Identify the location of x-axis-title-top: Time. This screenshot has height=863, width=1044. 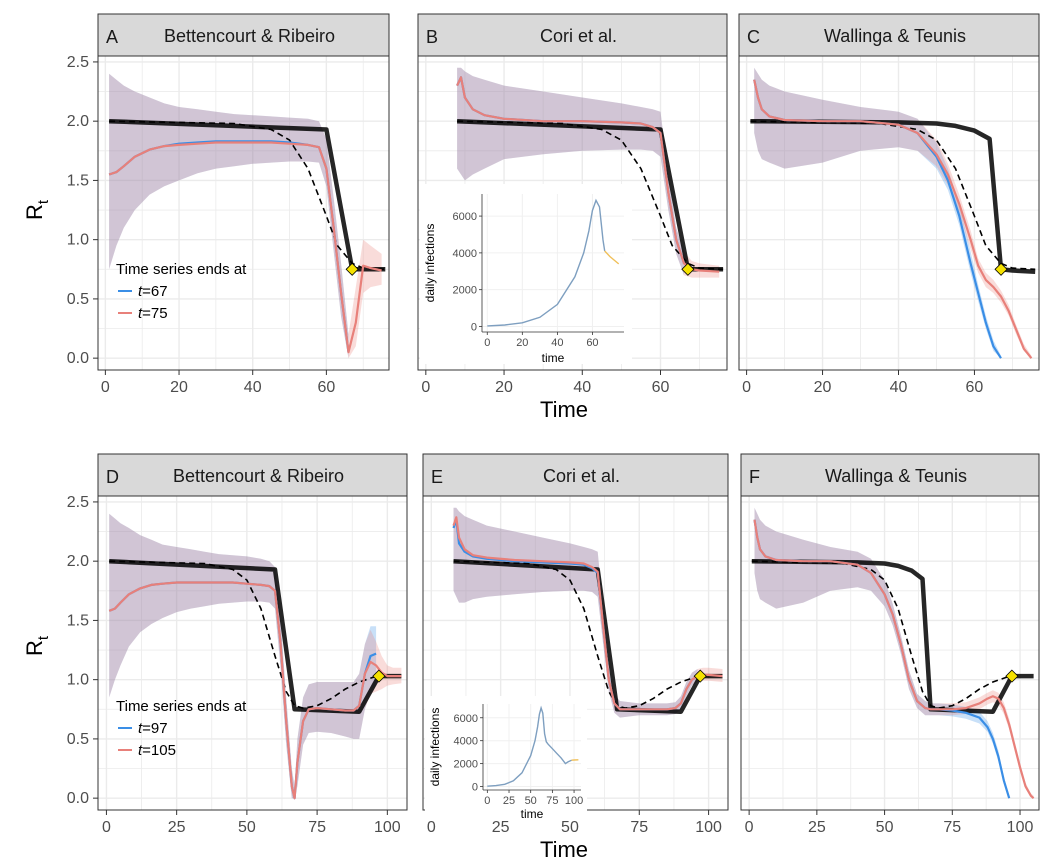
(564, 409).